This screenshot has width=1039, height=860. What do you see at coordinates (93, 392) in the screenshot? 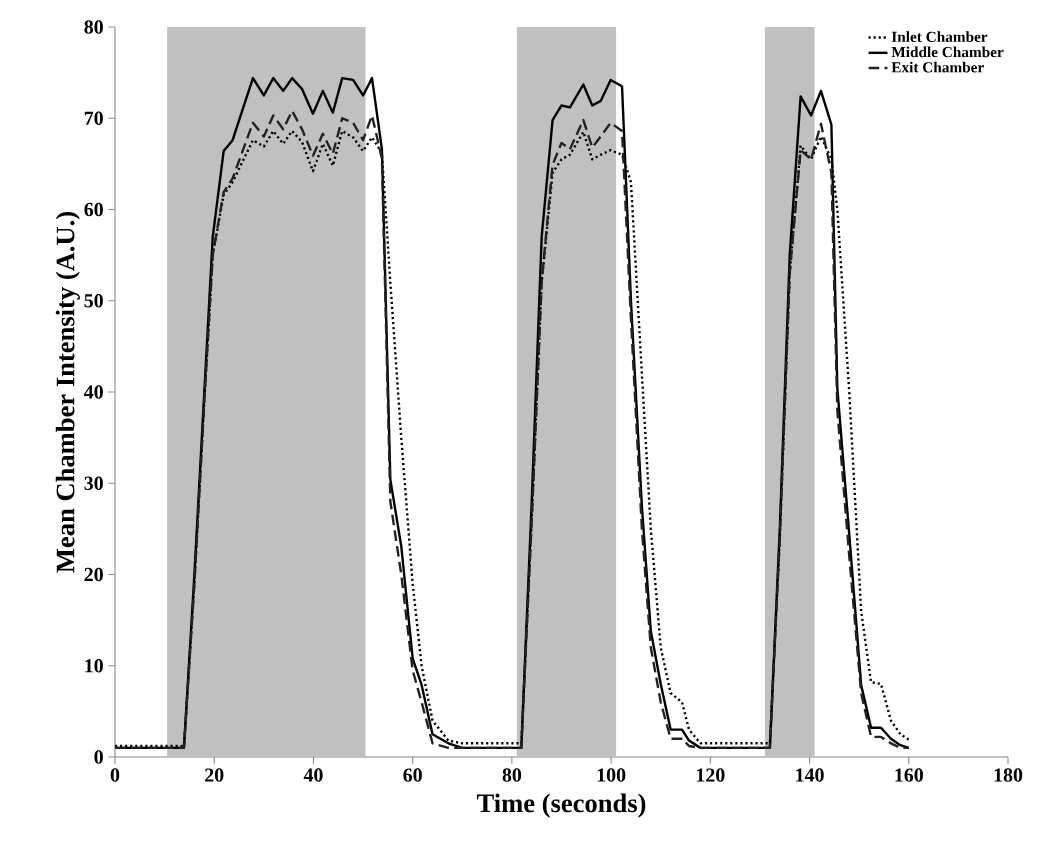
I see `y-tick-label: 40` at bounding box center [93, 392].